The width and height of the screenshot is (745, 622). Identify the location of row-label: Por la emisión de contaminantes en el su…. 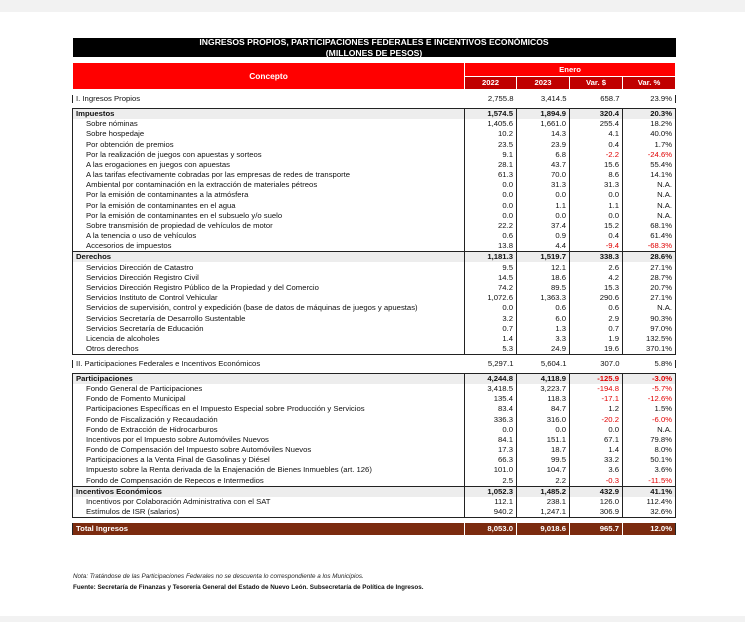
(268, 215).